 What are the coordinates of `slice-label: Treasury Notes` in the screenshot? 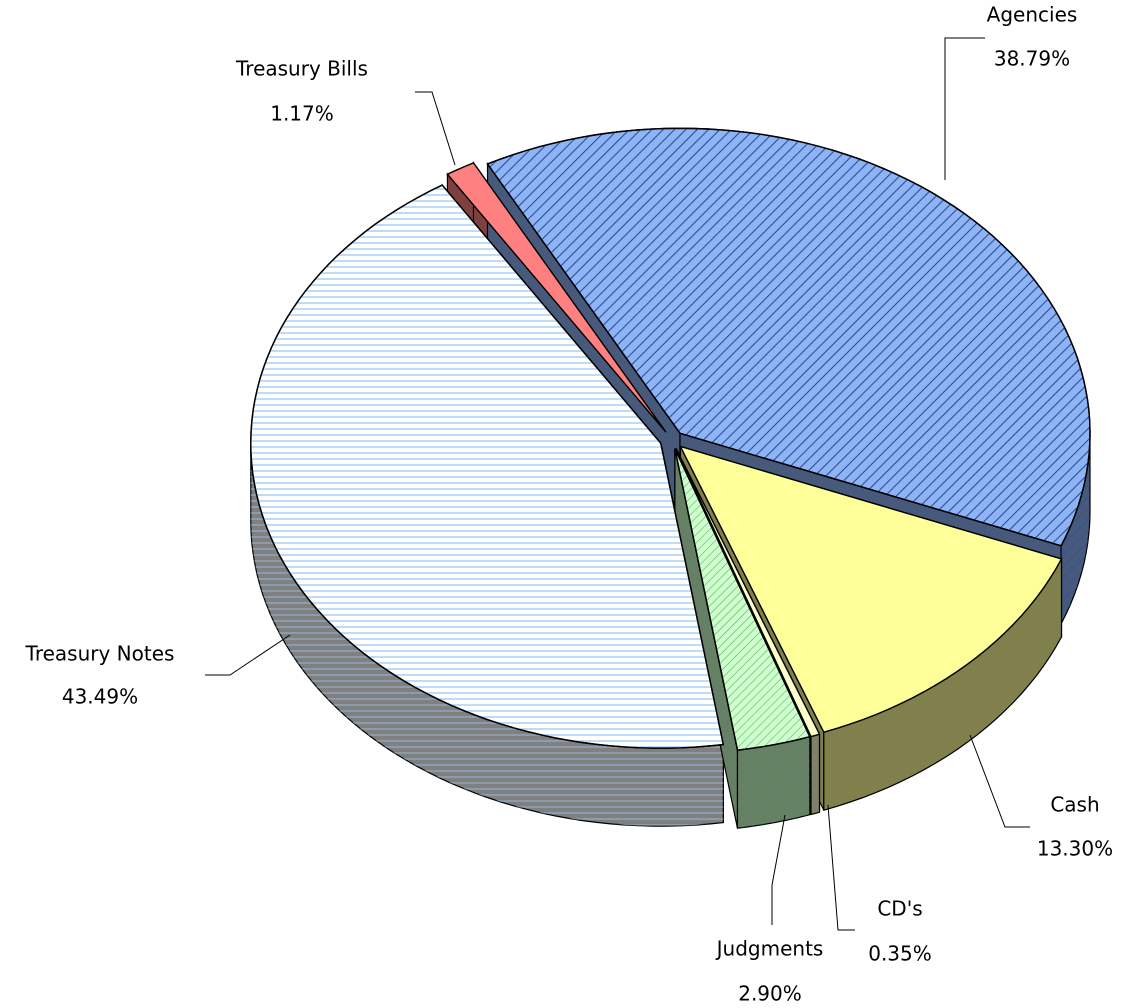 It's located at (100, 654).